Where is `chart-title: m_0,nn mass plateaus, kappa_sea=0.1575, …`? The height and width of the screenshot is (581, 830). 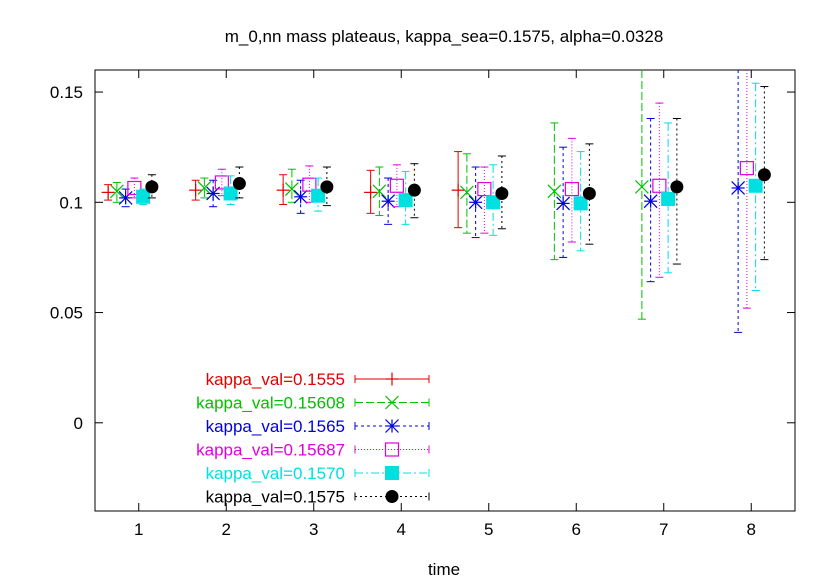 chart-title: m_0,nn mass plateaus, kappa_sea=0.1575, … is located at coordinates (444, 36).